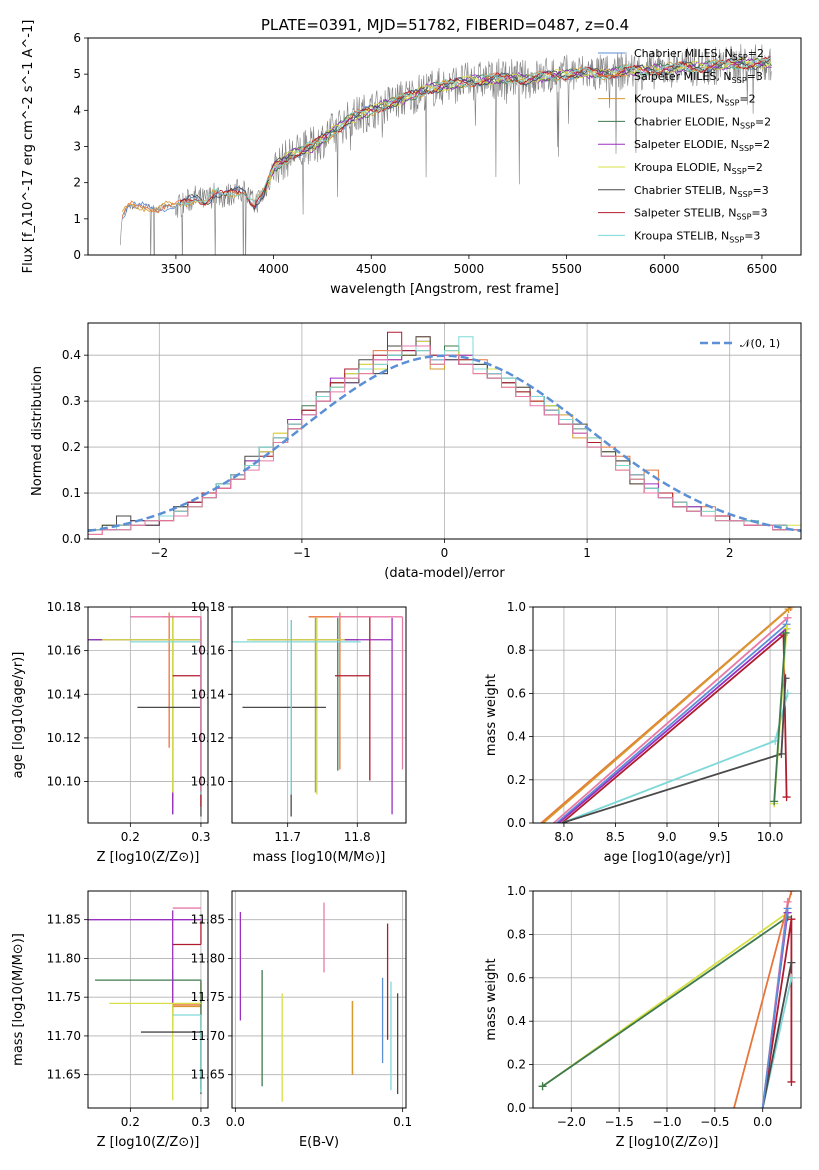 Image resolution: width=819 pixels, height=1170 pixels. Describe the element at coordinates (148, 857) in the screenshot. I see `x-axis-label: Z [log10(Z/Z⊙)]` at that location.